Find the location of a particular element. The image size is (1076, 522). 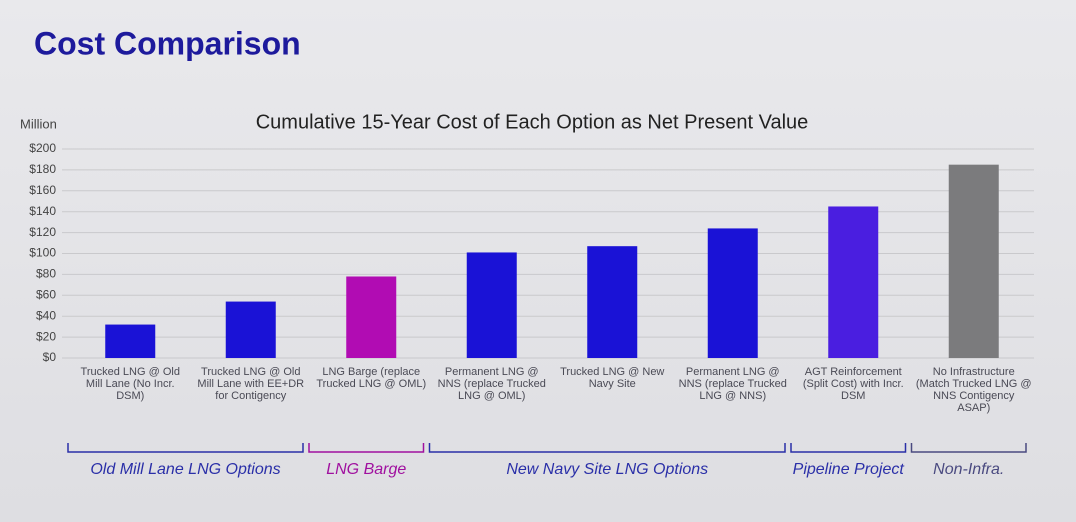

group-label: New Navy Site LNG Options is located at coordinates (607, 469).